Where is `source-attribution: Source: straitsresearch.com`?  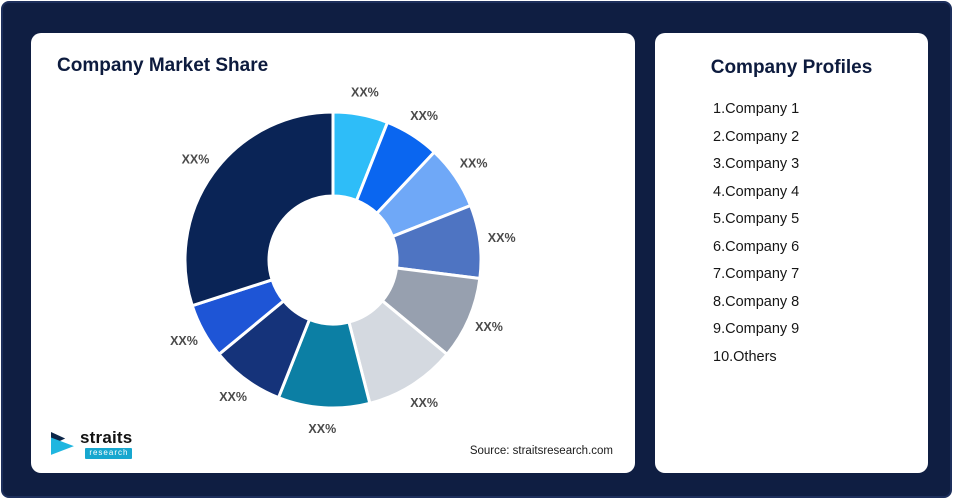 source-attribution: Source: straitsresearch.com is located at coordinates (541, 451).